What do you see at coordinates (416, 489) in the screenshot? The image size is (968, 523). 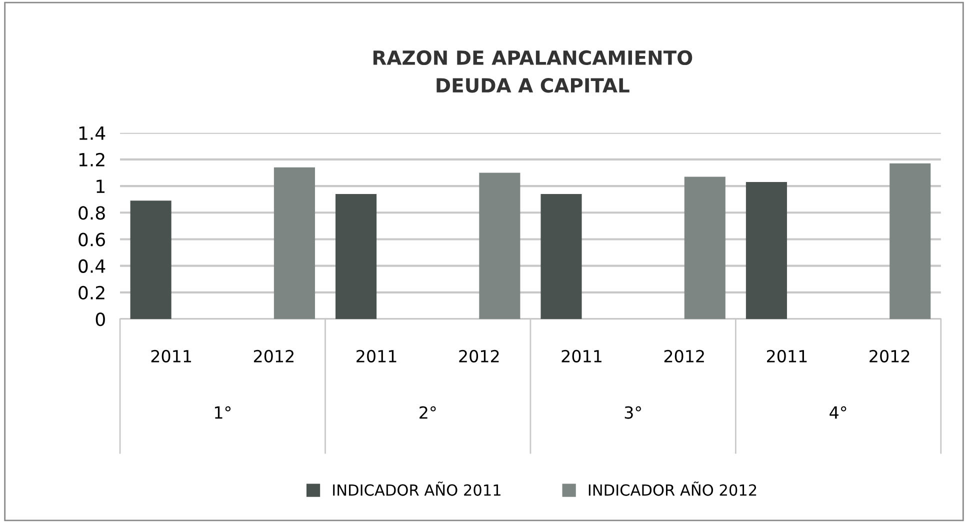 I see `legend-label: INDICADOR AÑO 2011` at bounding box center [416, 489].